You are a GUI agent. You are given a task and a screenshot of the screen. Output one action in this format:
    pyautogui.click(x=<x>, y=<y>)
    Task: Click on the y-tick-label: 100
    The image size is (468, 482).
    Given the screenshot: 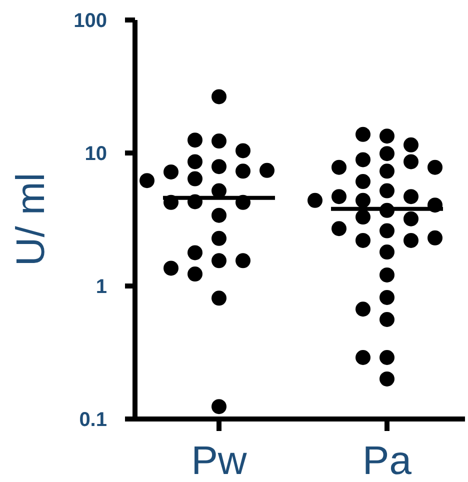 What is the action you would take?
    pyautogui.click(x=90, y=21)
    